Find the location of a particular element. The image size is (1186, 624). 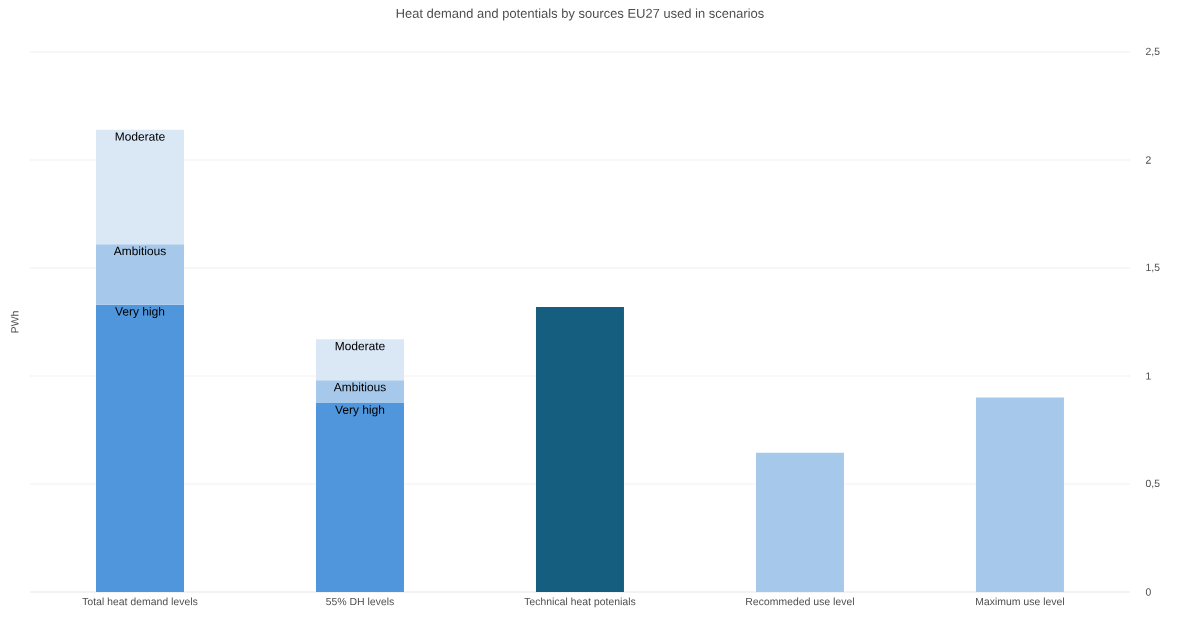

y-axis-title: PWh is located at coordinates (14, 322).